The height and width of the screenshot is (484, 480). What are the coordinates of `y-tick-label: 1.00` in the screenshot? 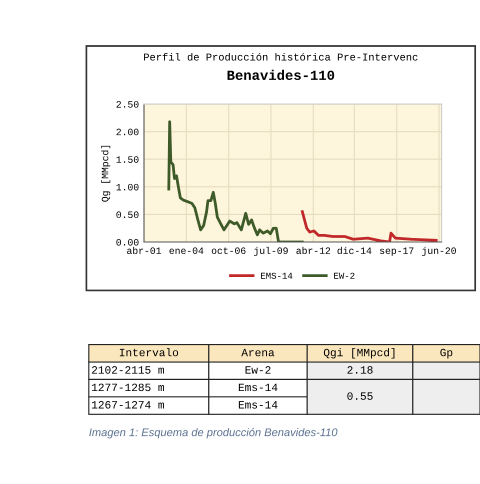 It's located at (127, 187).